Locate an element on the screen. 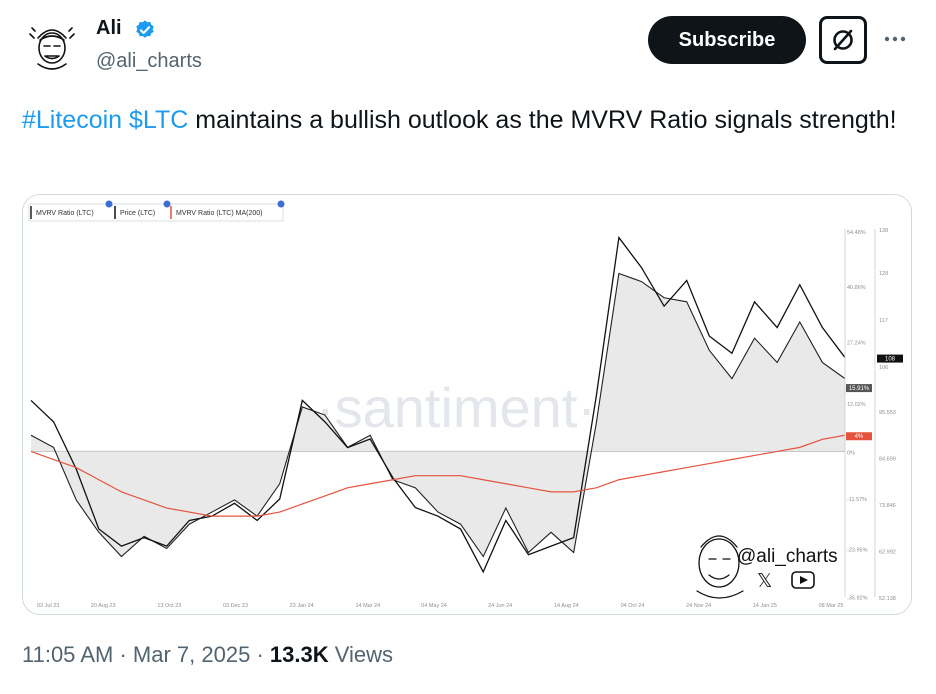  y-right-tick: 117 is located at coordinates (883, 321).